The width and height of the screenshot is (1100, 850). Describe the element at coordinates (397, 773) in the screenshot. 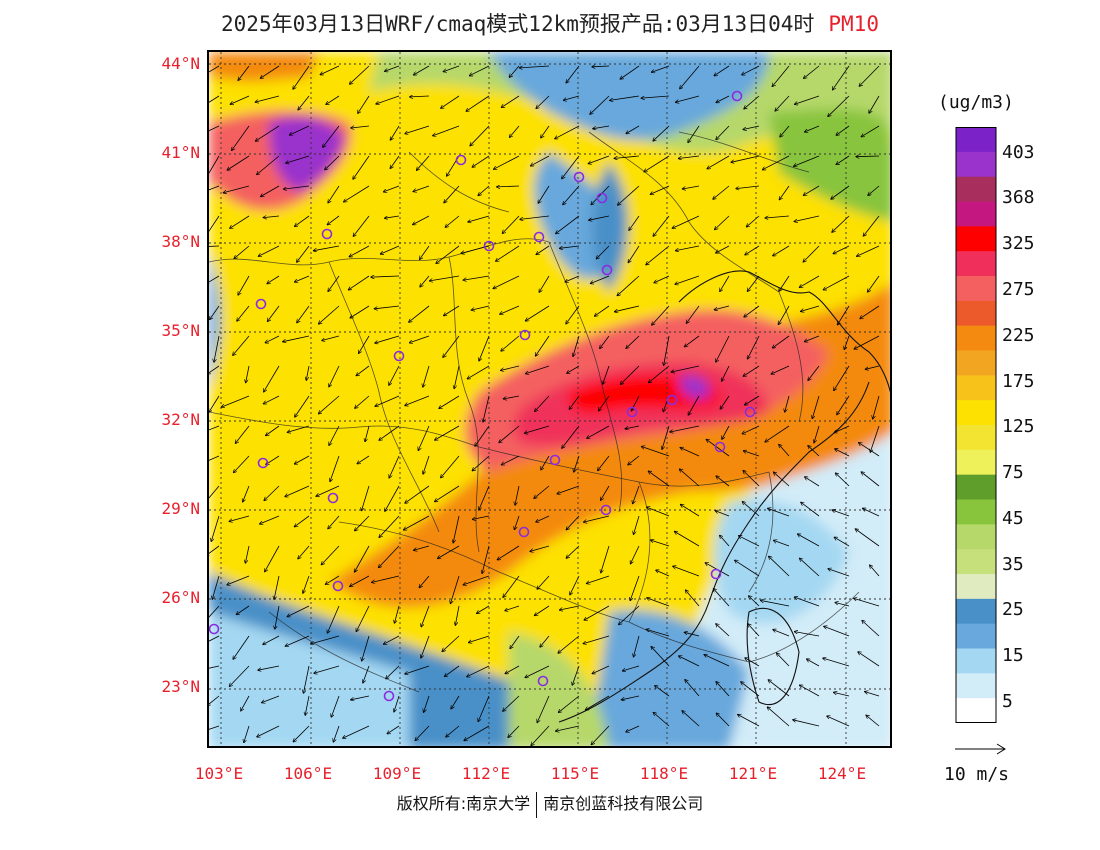

I see `lon-label: 109°E` at that location.